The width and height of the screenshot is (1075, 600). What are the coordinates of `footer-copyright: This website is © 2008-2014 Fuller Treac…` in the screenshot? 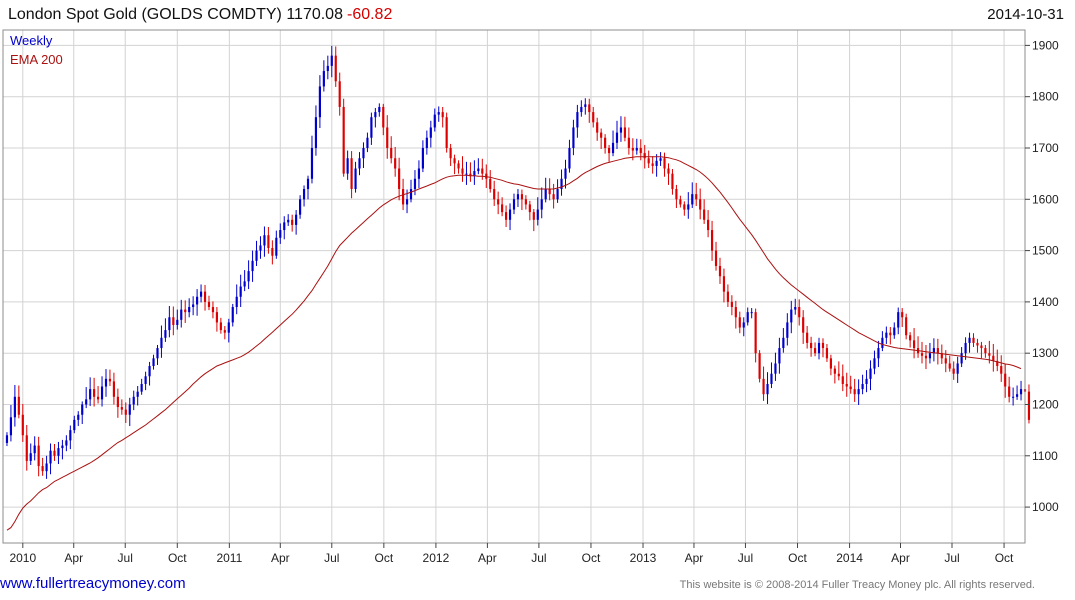 It's located at (857, 585).